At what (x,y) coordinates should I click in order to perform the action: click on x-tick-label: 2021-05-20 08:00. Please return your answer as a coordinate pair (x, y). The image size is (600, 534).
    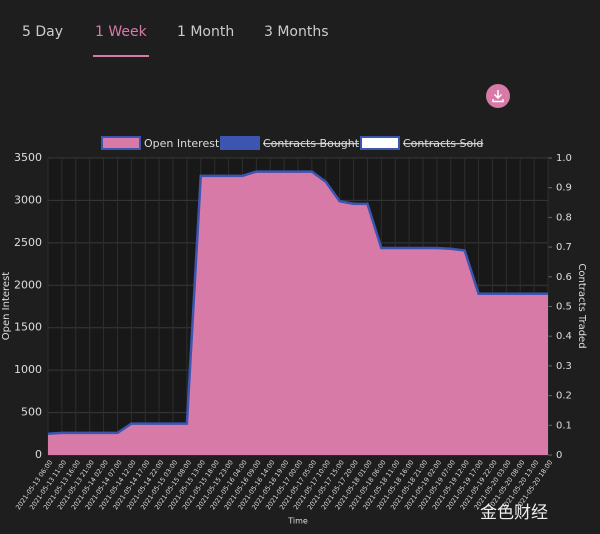
    Looking at the image, I should click on (506, 485).